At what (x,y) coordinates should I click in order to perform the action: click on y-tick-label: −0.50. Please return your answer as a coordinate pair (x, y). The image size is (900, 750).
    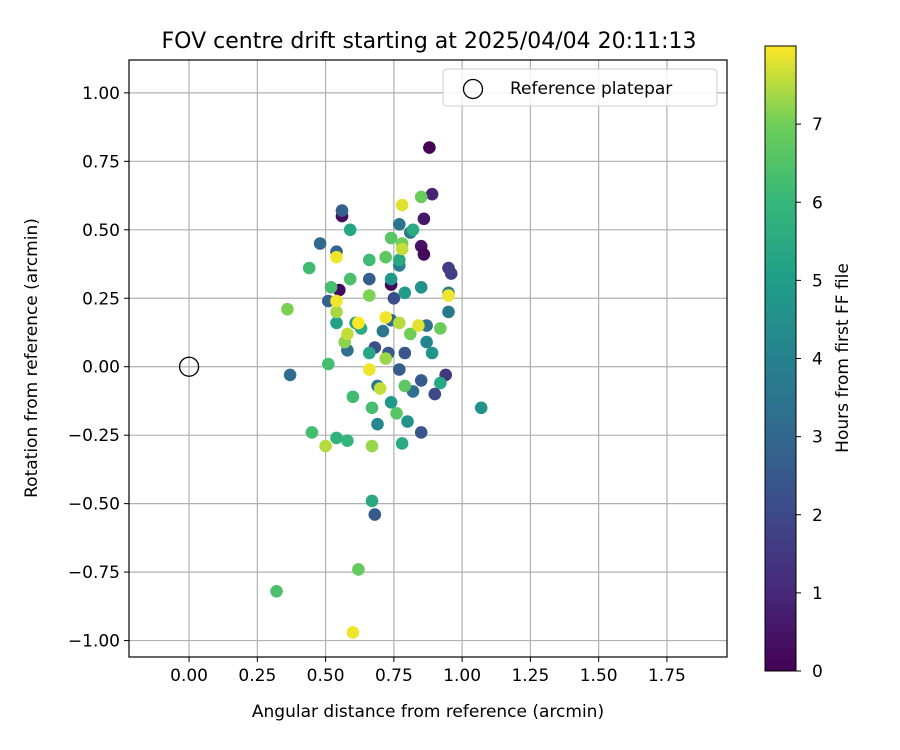
    Looking at the image, I should click on (94, 505).